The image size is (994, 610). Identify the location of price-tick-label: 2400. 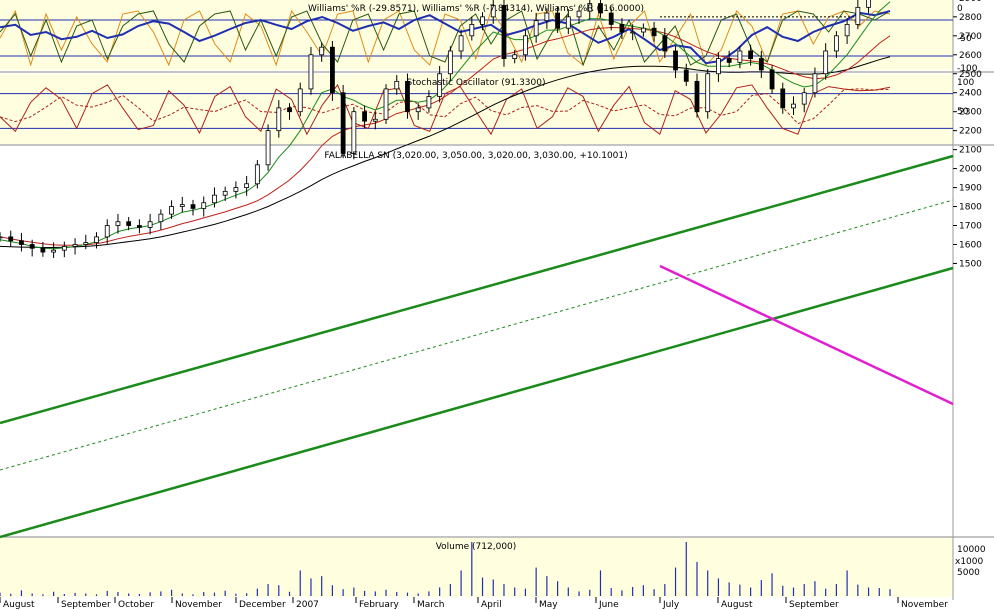
(970, 94).